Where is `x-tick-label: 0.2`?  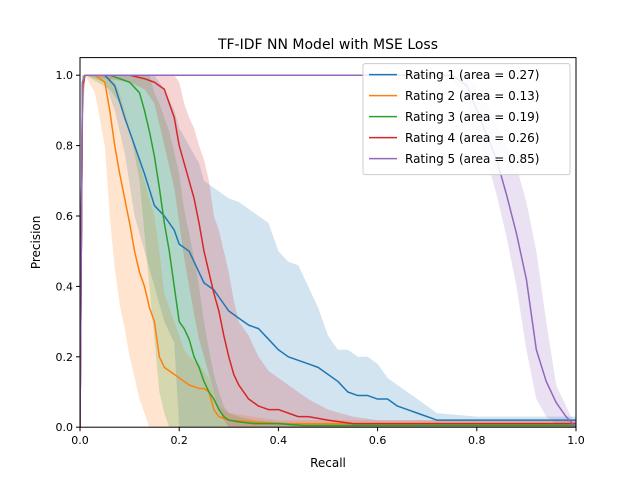
x-tick-label: 0.2 is located at coordinates (179, 440).